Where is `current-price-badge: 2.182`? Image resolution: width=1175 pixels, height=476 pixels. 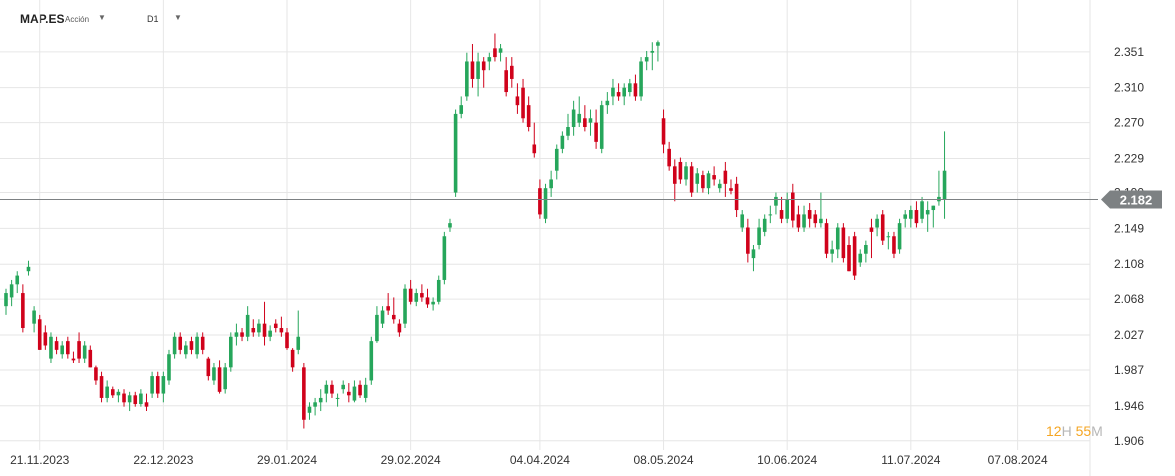
current-price-badge: 2.182 is located at coordinates (1131, 199).